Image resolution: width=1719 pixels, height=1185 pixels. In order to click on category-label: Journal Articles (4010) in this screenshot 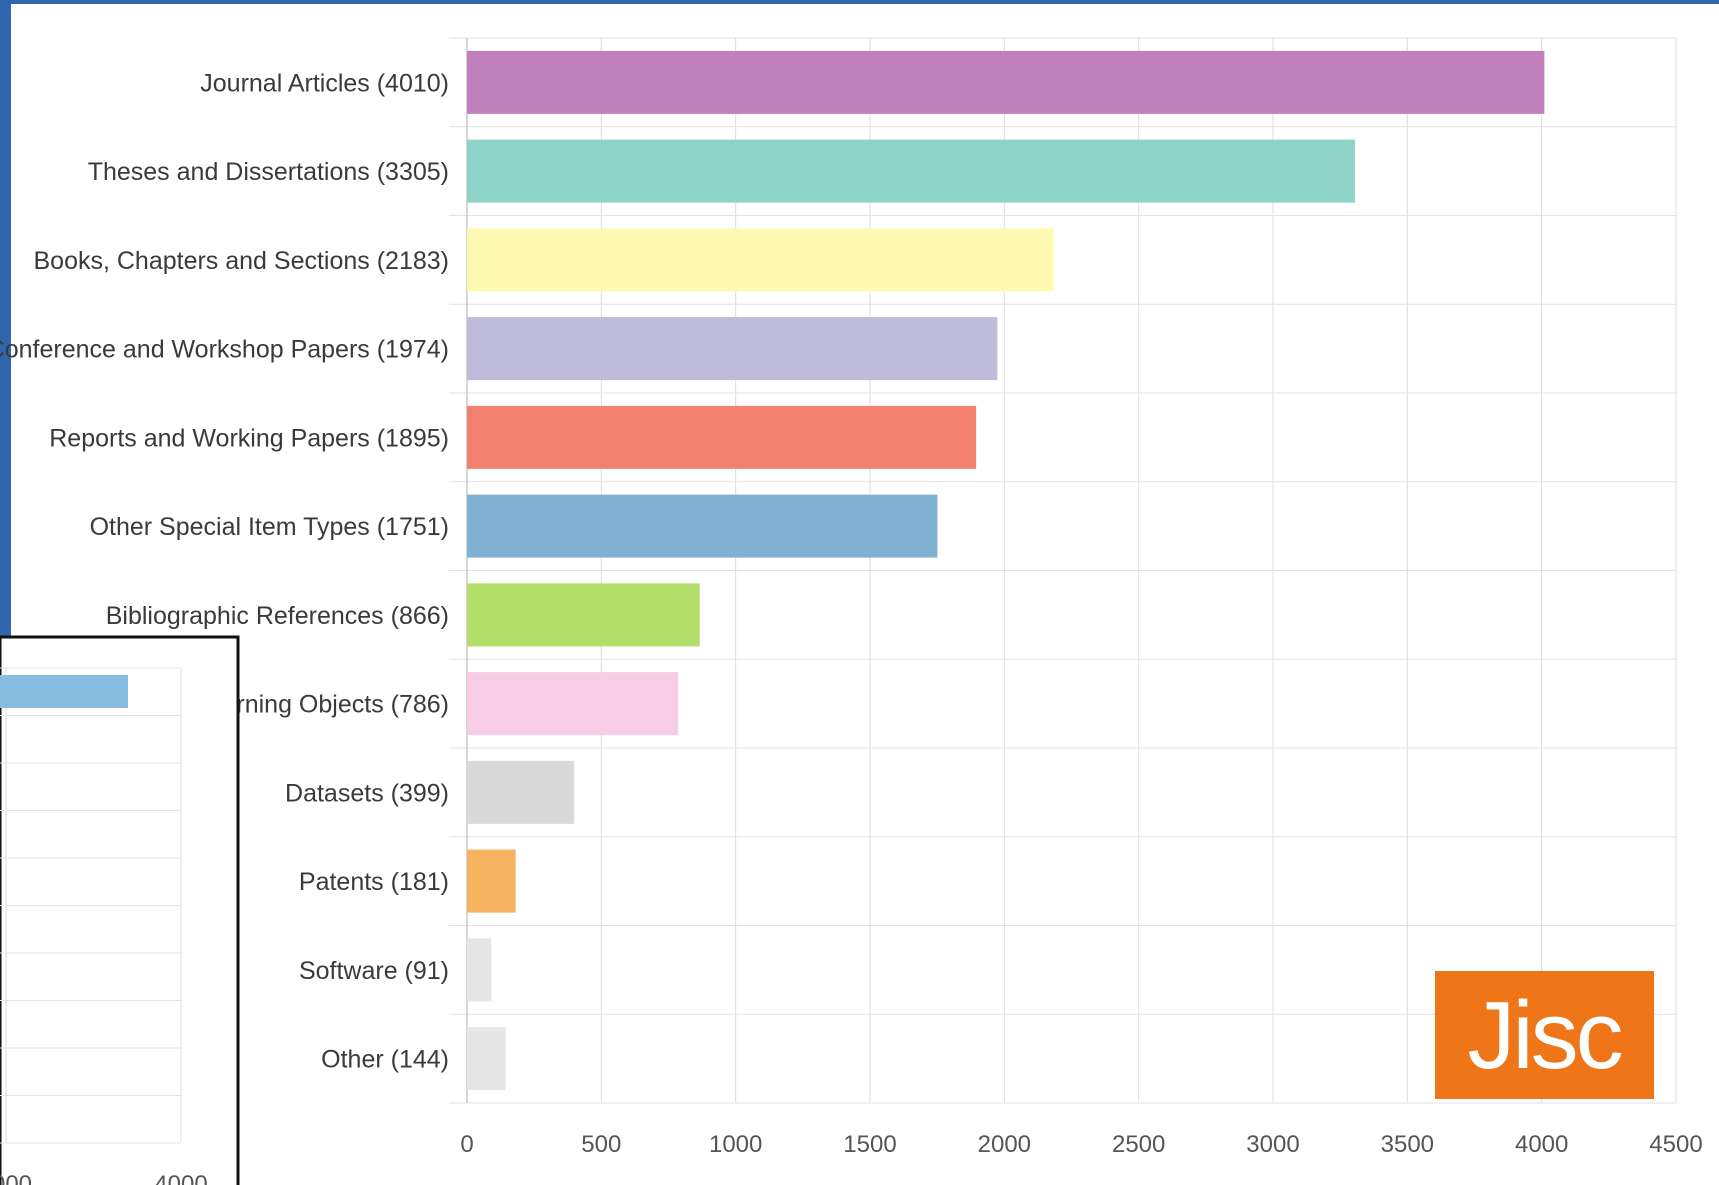, I will do `click(324, 83)`.